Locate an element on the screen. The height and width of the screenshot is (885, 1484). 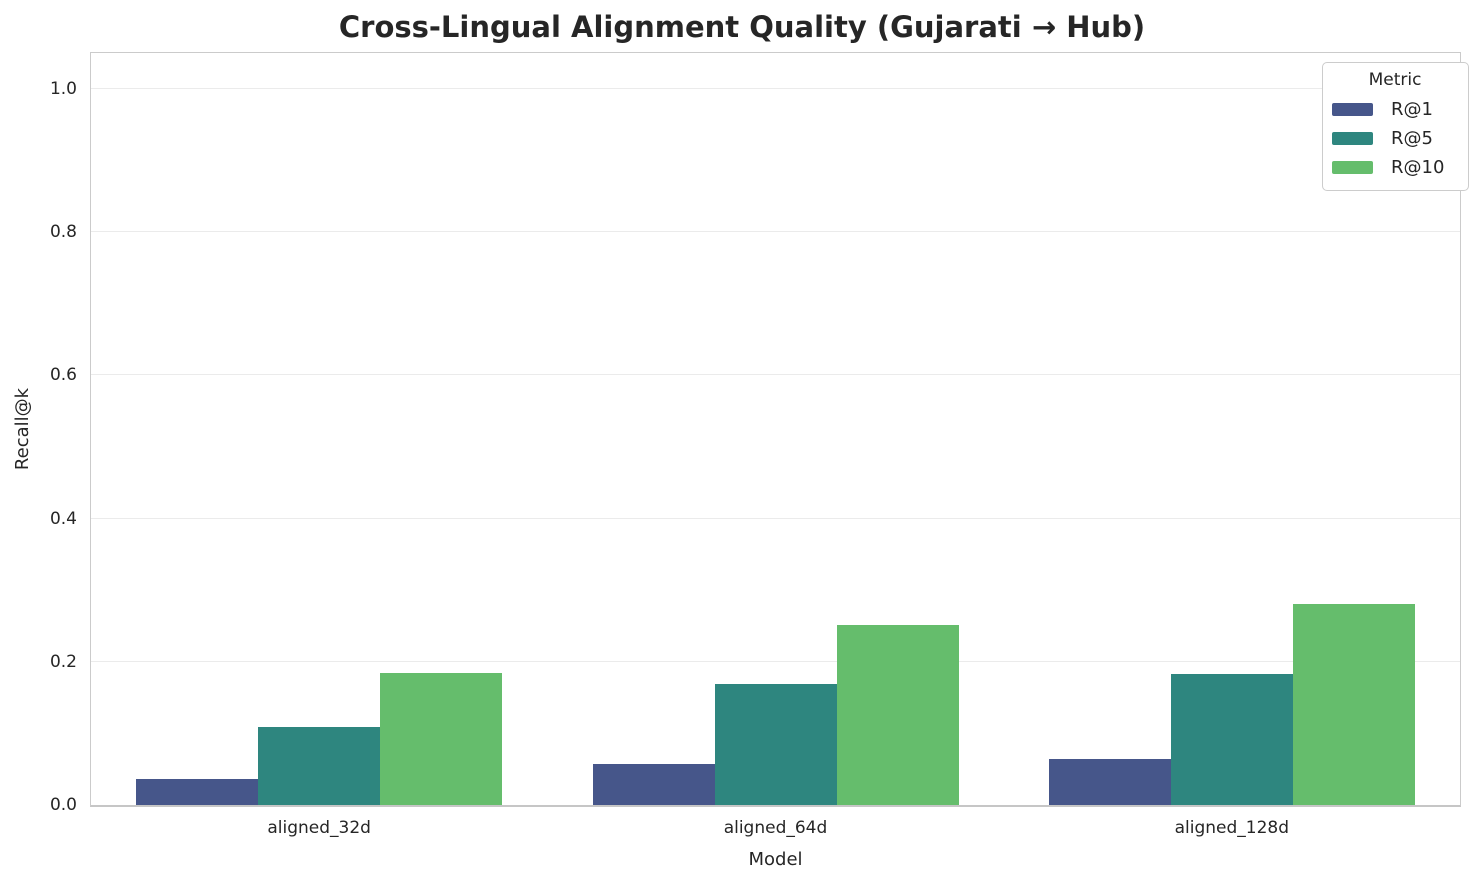
bar-R@5-aligned_32d is located at coordinates (319, 765).